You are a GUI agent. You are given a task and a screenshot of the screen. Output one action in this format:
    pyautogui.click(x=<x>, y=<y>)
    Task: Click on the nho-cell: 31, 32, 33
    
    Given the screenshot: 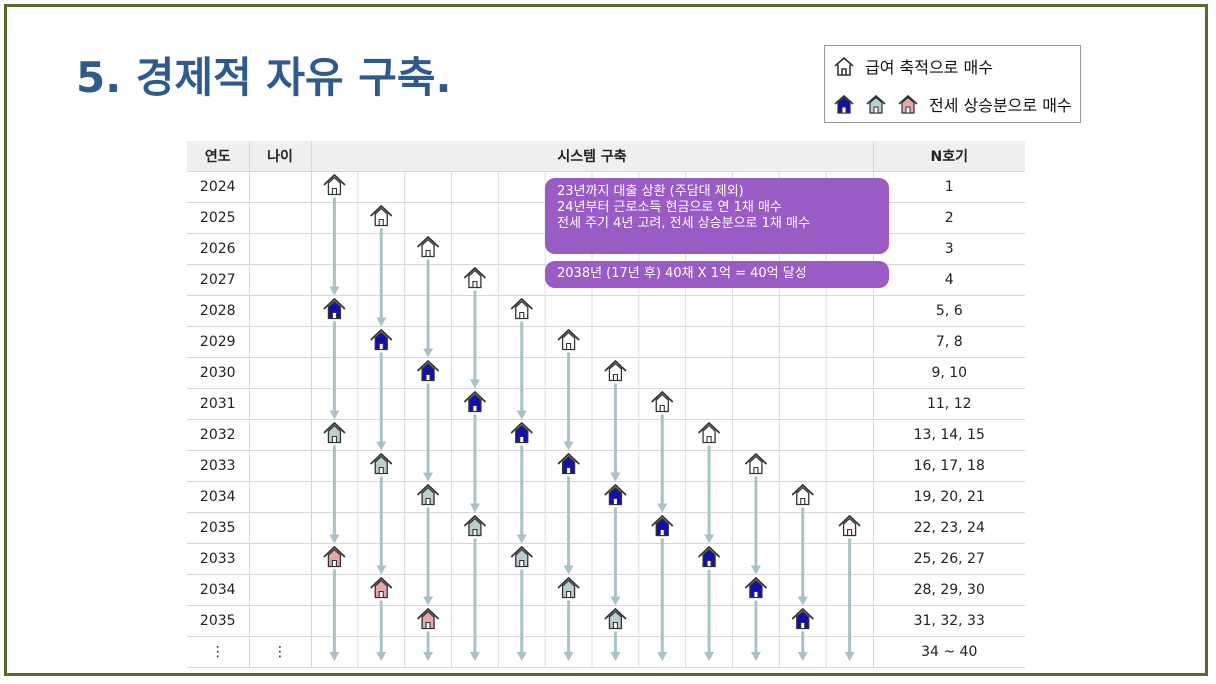 What is the action you would take?
    pyautogui.click(x=948, y=621)
    